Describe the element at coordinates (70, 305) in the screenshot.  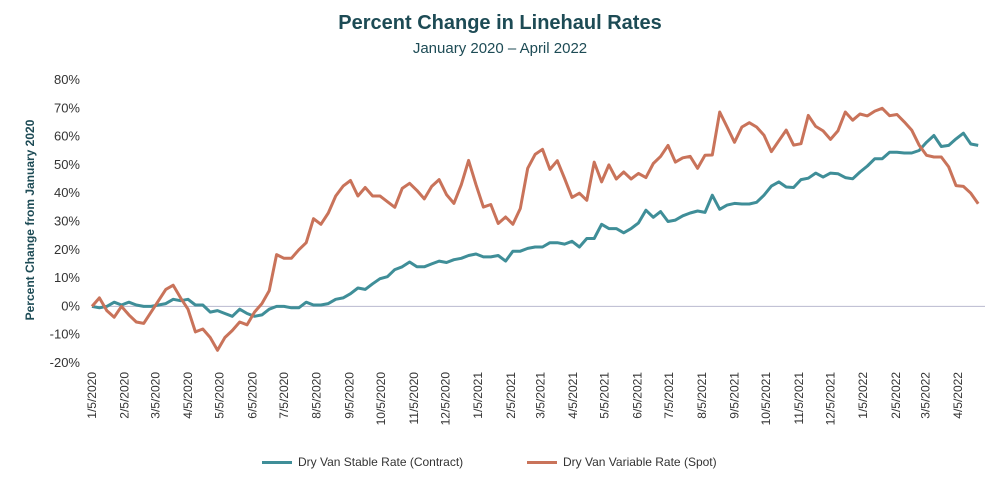
I see `y-tick-label: 0%` at that location.